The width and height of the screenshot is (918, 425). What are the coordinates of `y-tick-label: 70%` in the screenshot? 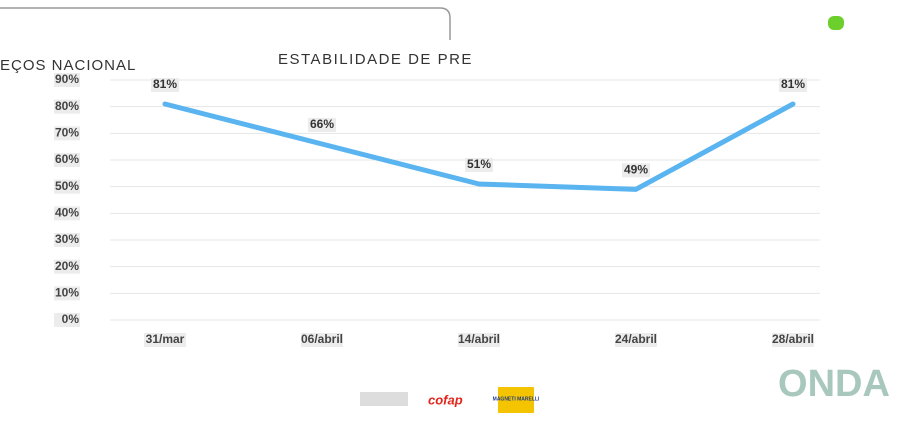 It's located at (67, 133).